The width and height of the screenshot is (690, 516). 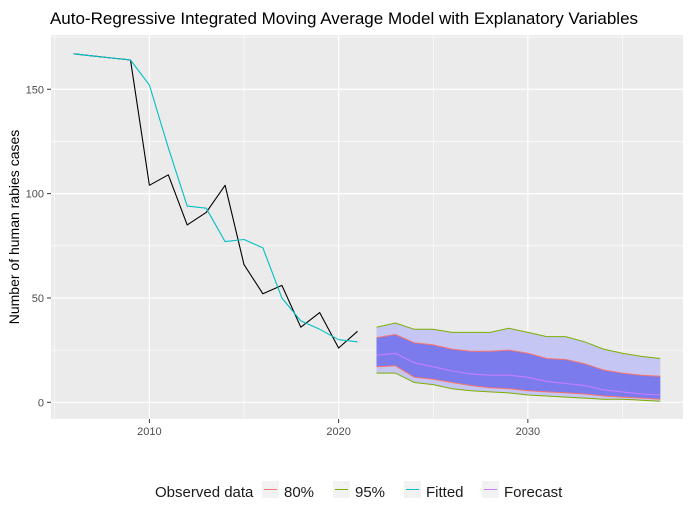 What do you see at coordinates (149, 432) in the screenshot?
I see `x-tick-label: 2010` at bounding box center [149, 432].